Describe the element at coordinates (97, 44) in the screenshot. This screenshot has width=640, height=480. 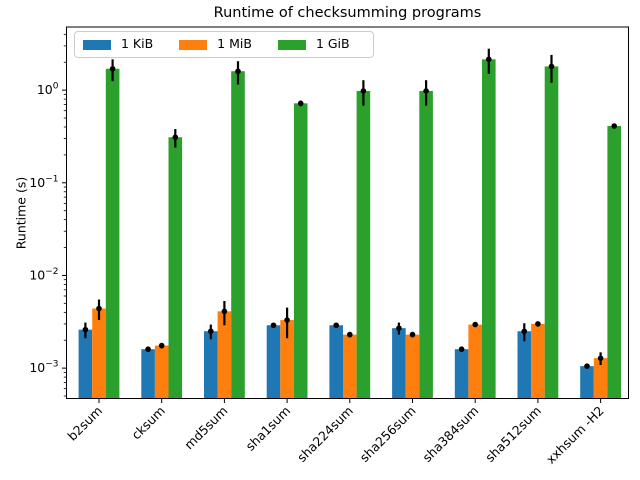
I see `legend-swatch-1kib` at that location.